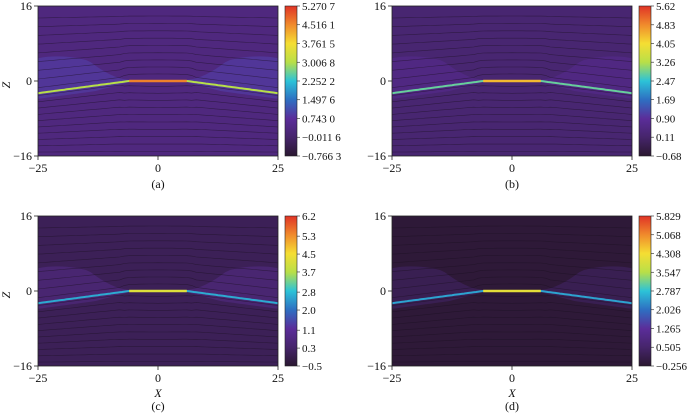 This screenshot has width=700, height=420. I want to click on colorbar-tick-label: −0.256, so click(671, 367).